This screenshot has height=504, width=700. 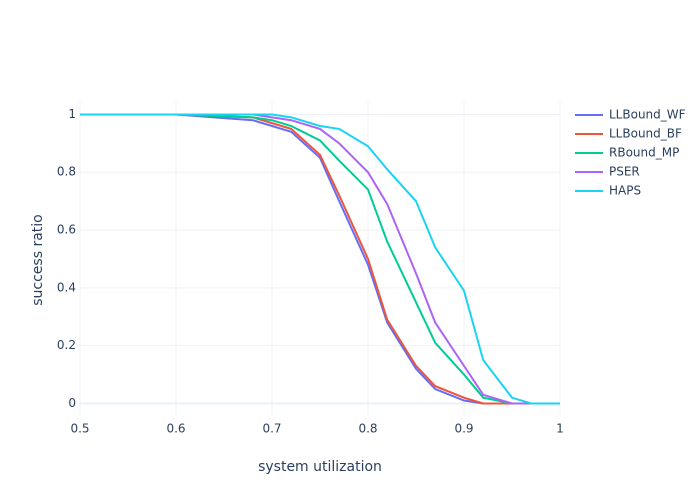 I want to click on legend-label: PSER, so click(x=624, y=172).